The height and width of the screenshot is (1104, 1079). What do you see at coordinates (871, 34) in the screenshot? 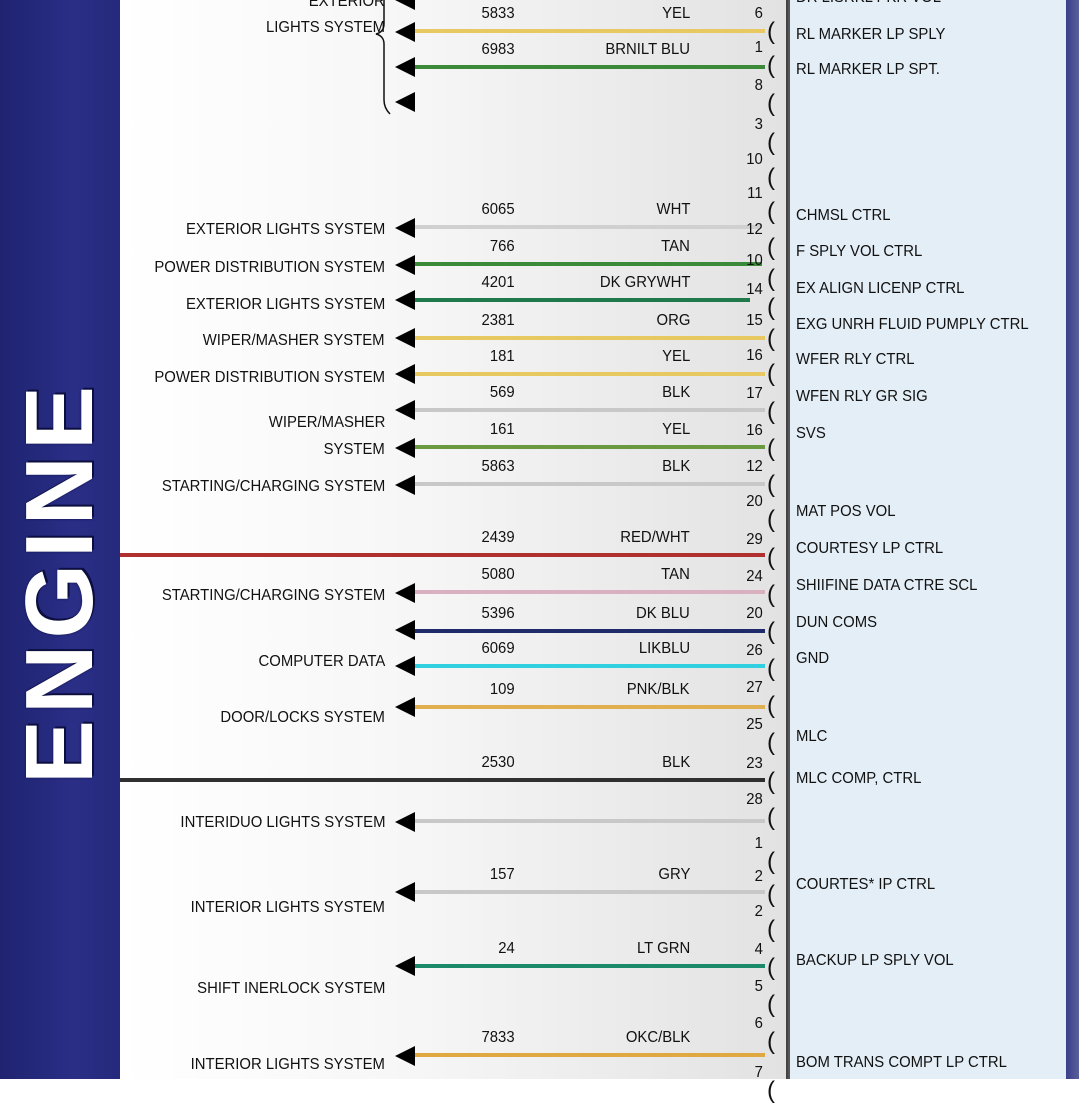
I see `signal-label: RL MARKER LP SPLY` at bounding box center [871, 34].